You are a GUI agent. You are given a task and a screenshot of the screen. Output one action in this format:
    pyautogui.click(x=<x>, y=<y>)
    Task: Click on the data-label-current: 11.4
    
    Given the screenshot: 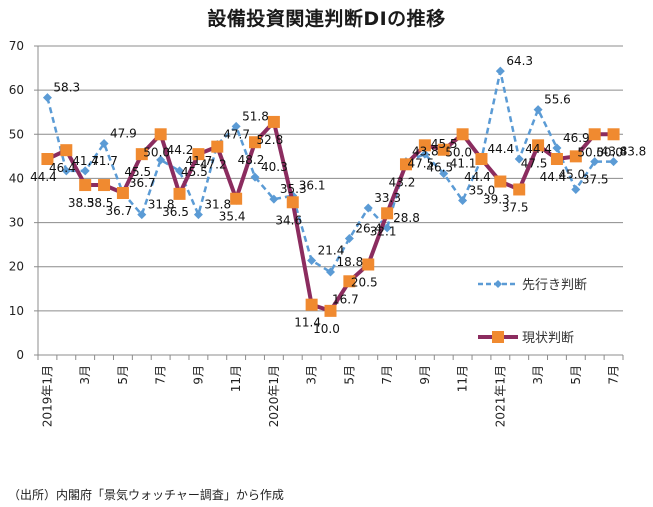 What is the action you would take?
    pyautogui.click(x=307, y=323)
    